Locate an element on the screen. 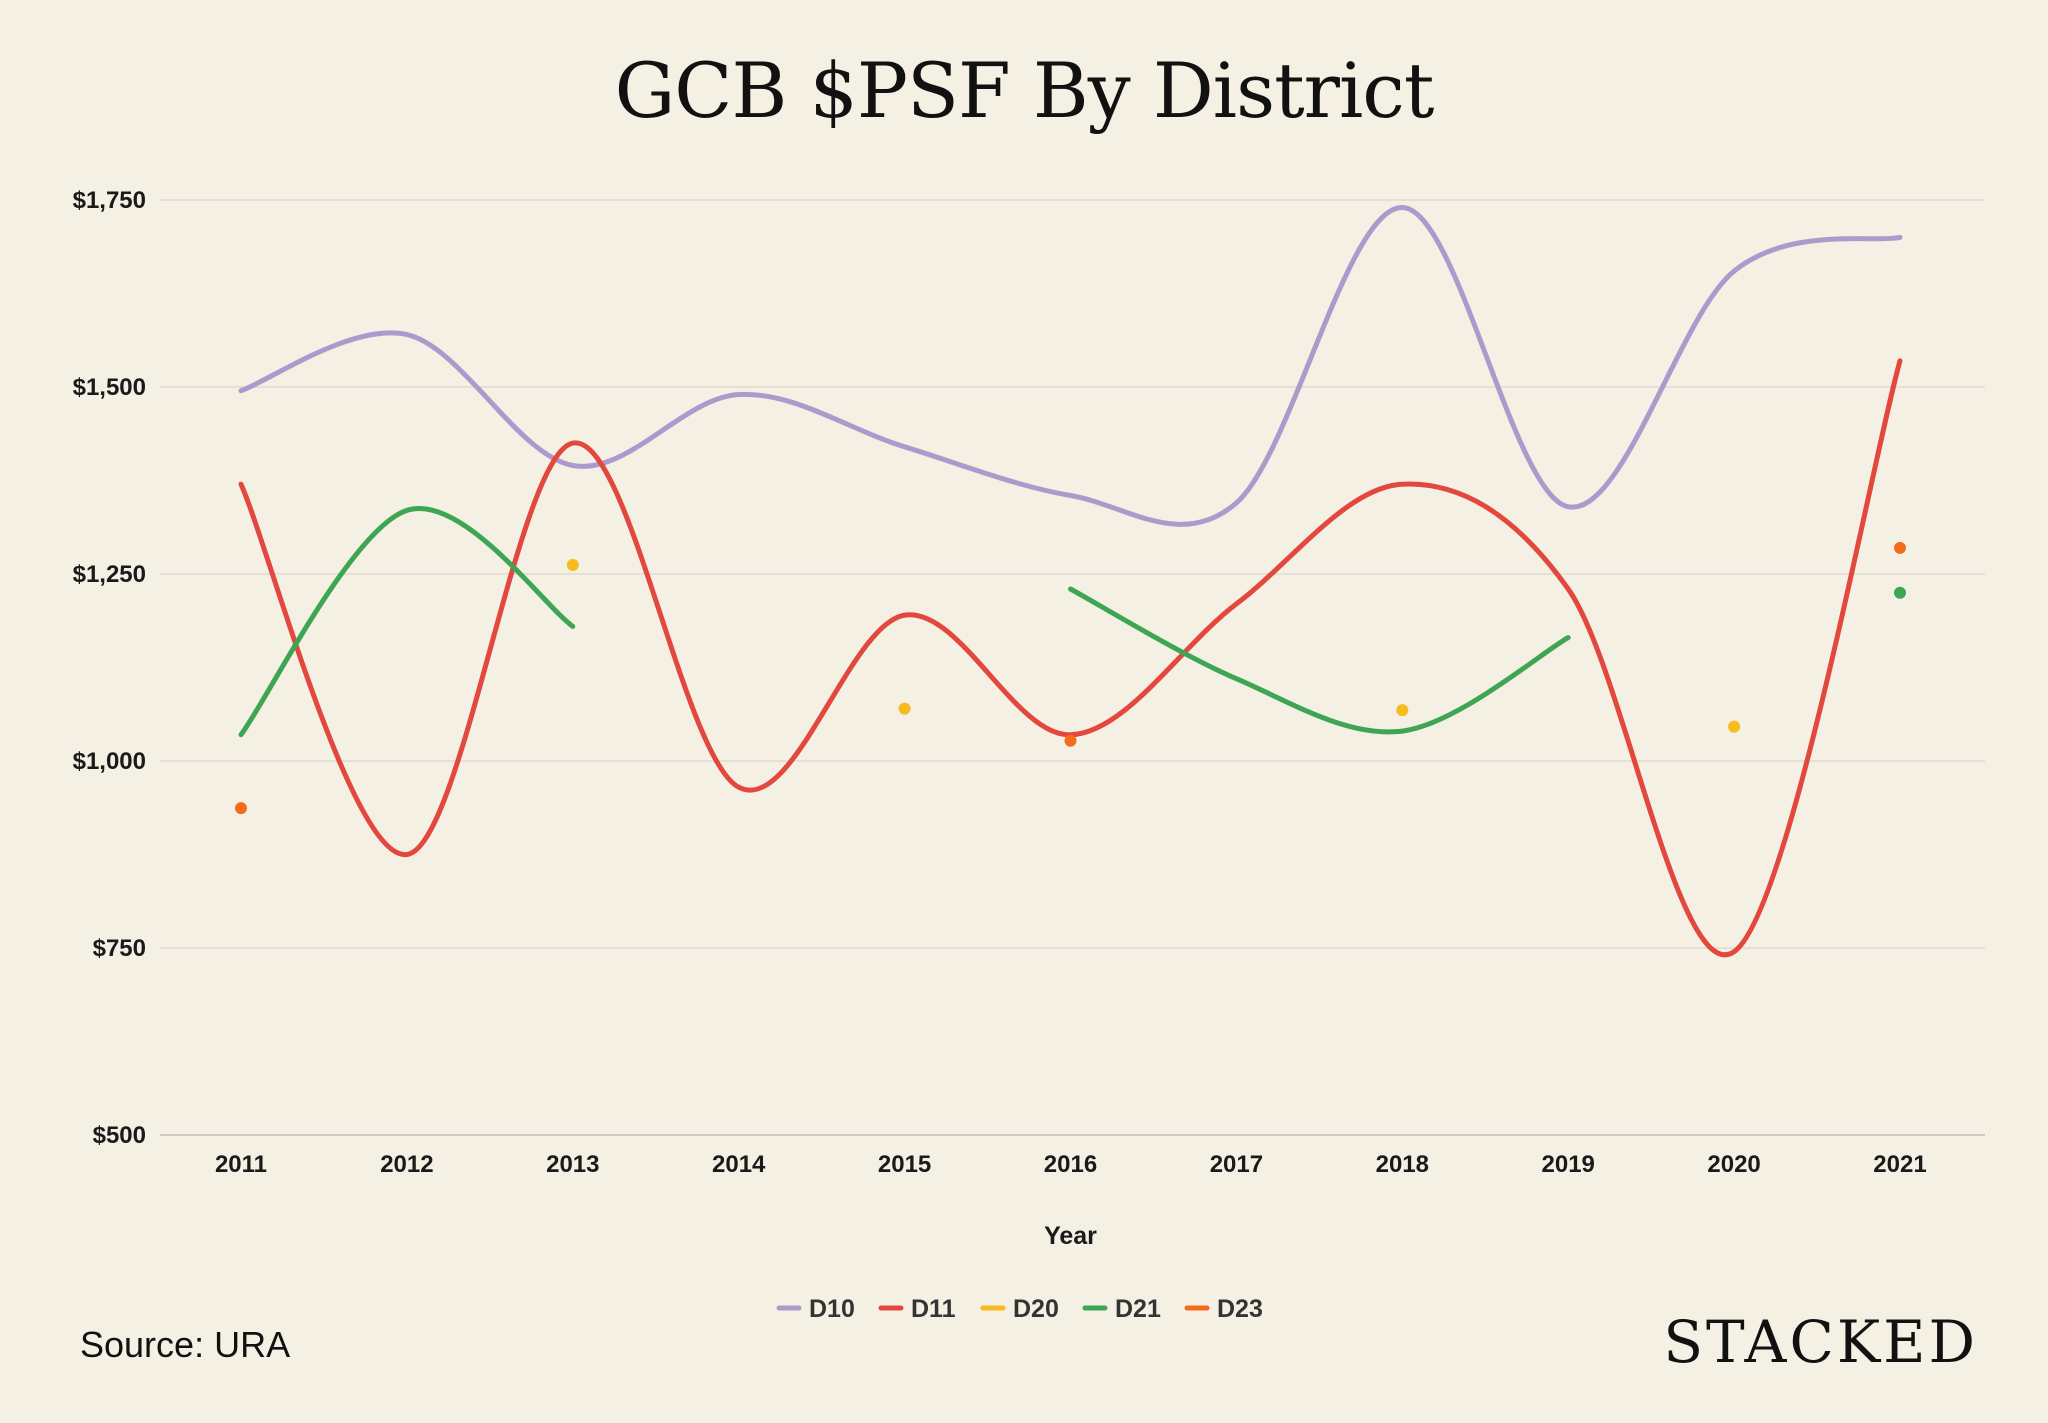 The image size is (2048, 1423). x-tick-label: 2021 is located at coordinates (1899, 1164).